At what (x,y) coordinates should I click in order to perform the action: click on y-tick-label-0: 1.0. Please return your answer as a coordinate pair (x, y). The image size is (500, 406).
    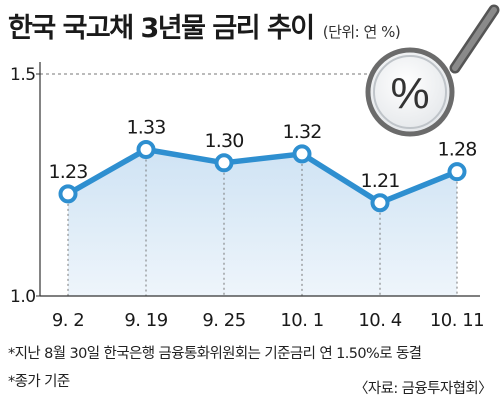
    Looking at the image, I should click on (23, 297).